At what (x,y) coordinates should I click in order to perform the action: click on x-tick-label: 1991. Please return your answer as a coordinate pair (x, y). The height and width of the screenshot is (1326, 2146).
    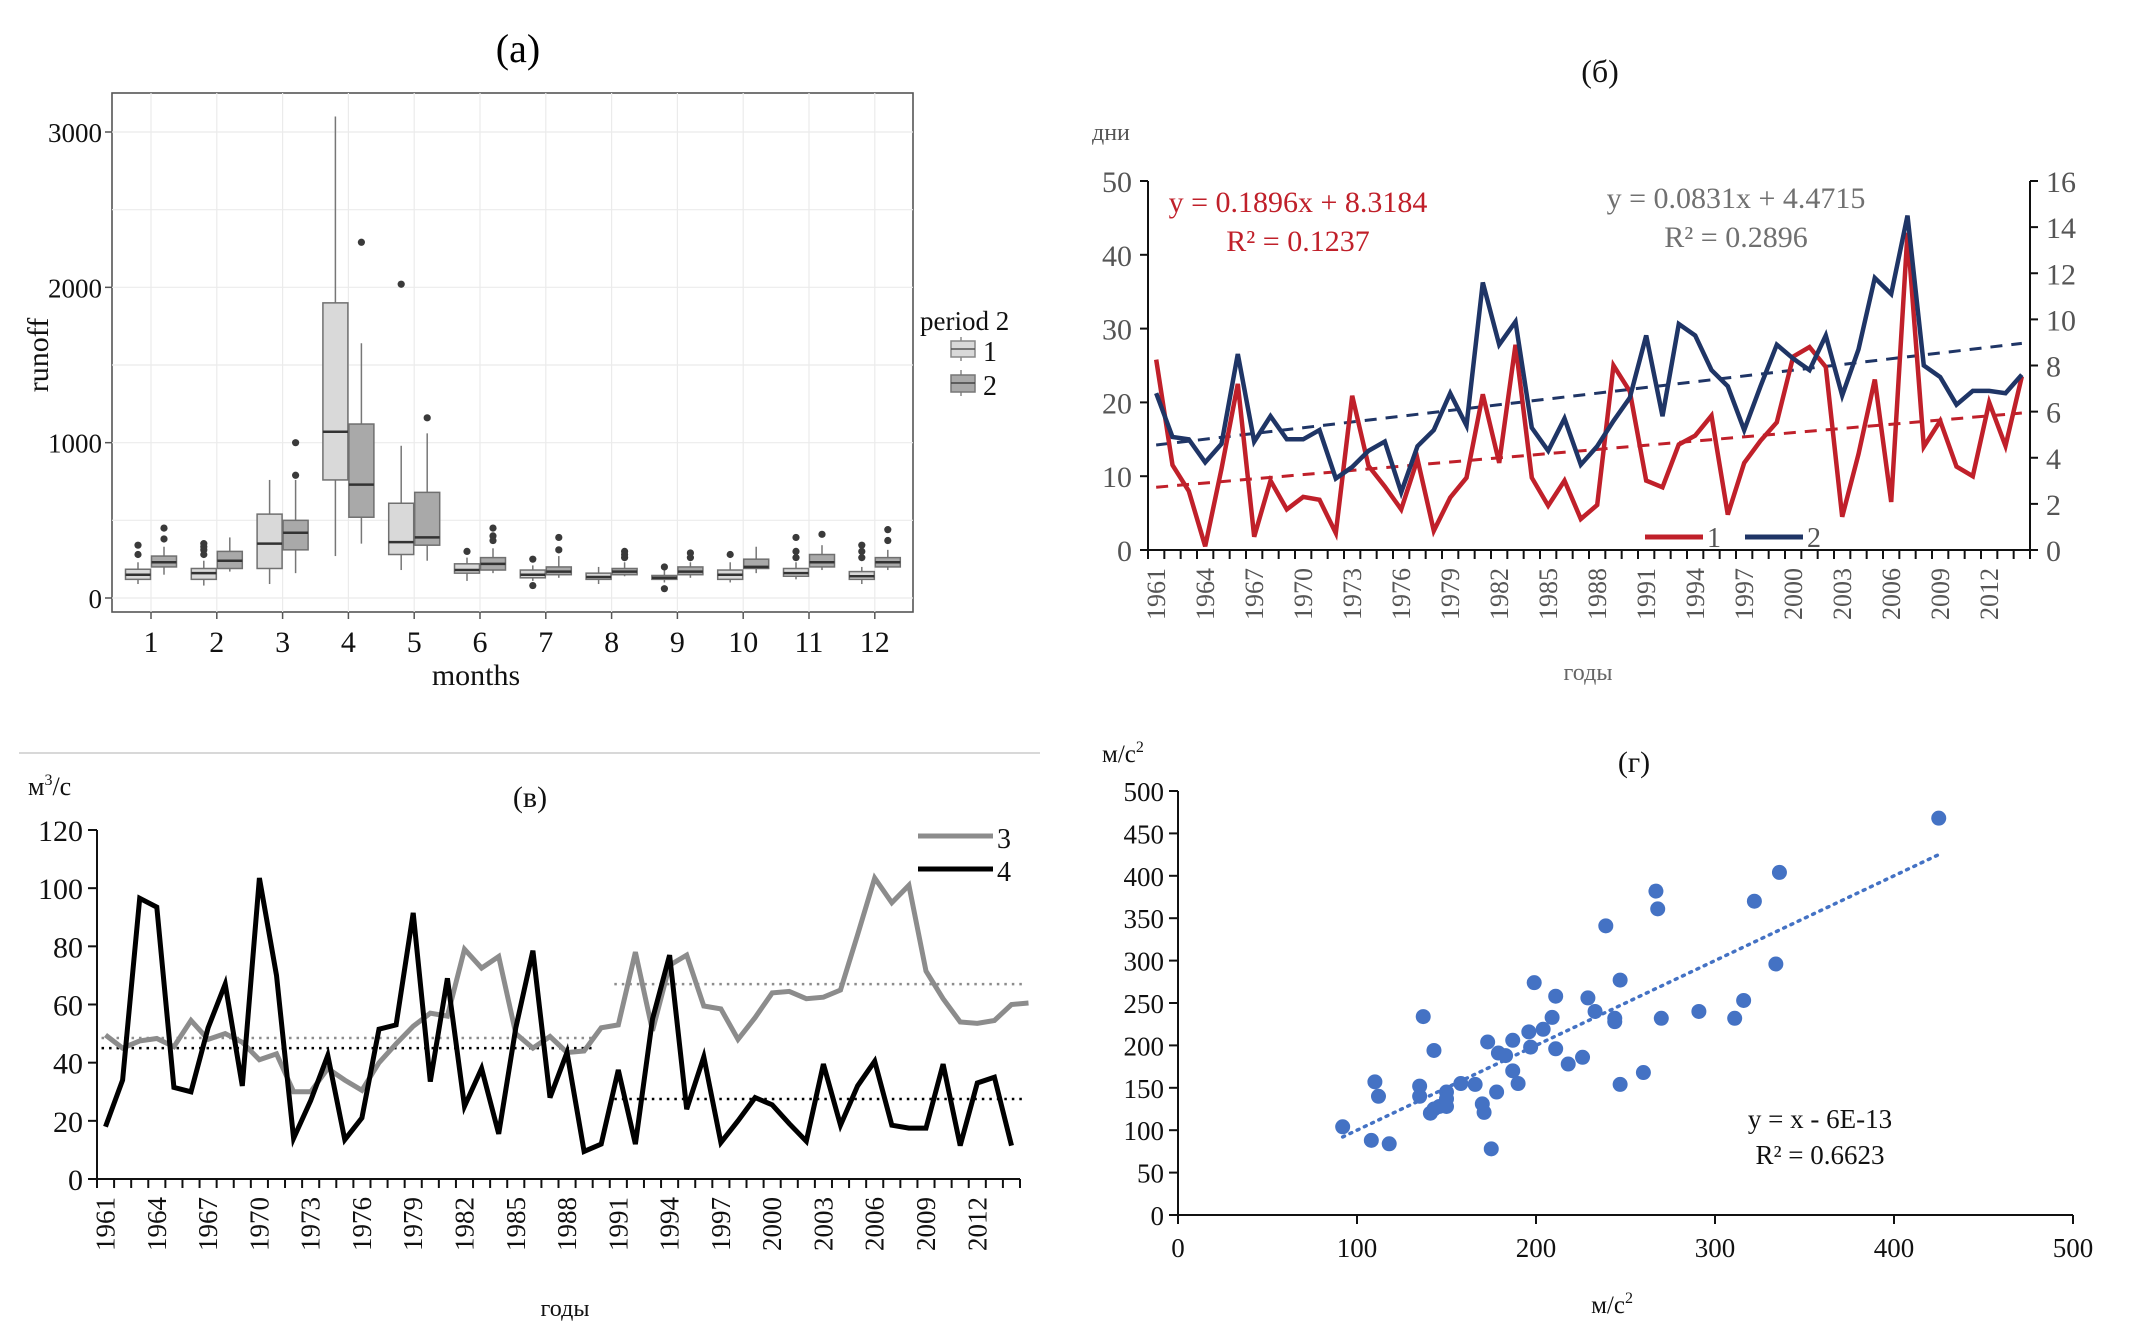
    Looking at the image, I should click on (1646, 594).